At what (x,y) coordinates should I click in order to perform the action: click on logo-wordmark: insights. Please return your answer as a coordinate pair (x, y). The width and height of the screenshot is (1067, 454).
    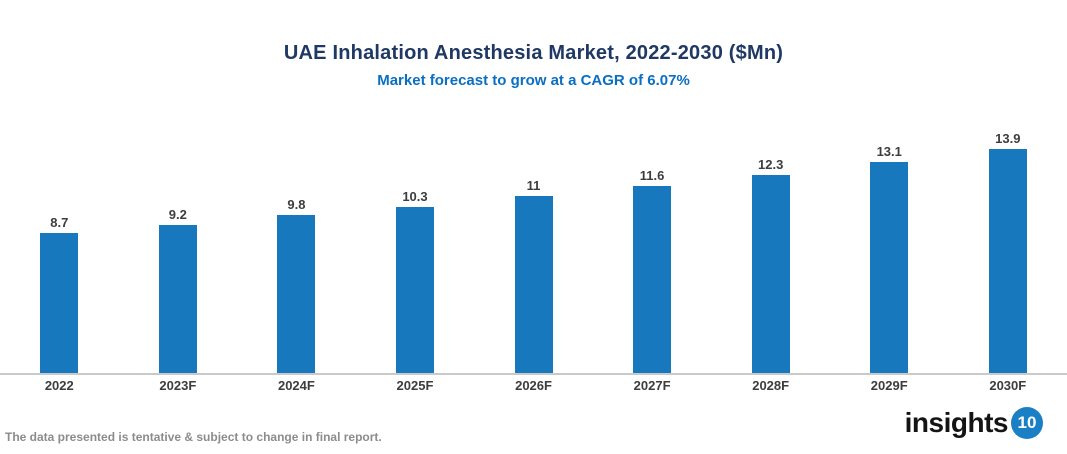
    Looking at the image, I should click on (956, 422).